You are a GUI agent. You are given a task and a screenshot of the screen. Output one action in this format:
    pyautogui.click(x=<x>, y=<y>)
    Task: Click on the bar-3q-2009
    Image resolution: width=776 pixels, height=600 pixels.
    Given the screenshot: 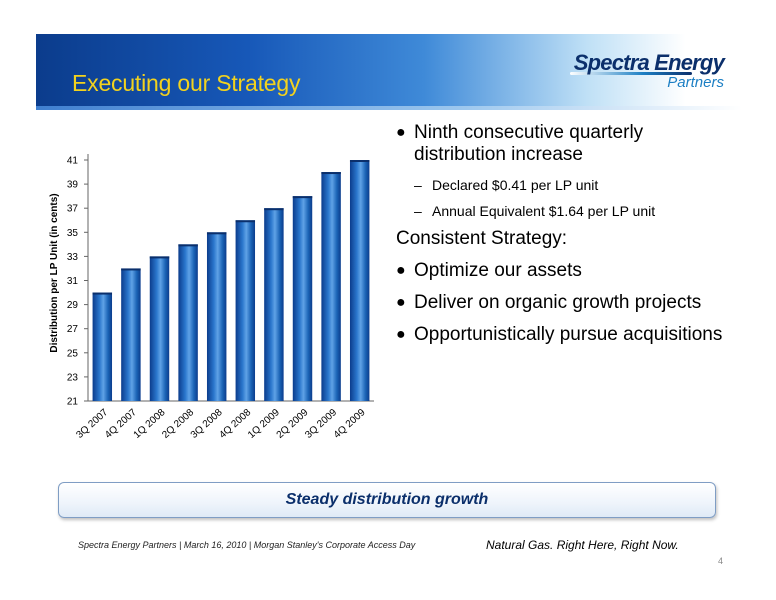 What is the action you would take?
    pyautogui.click(x=331, y=286)
    